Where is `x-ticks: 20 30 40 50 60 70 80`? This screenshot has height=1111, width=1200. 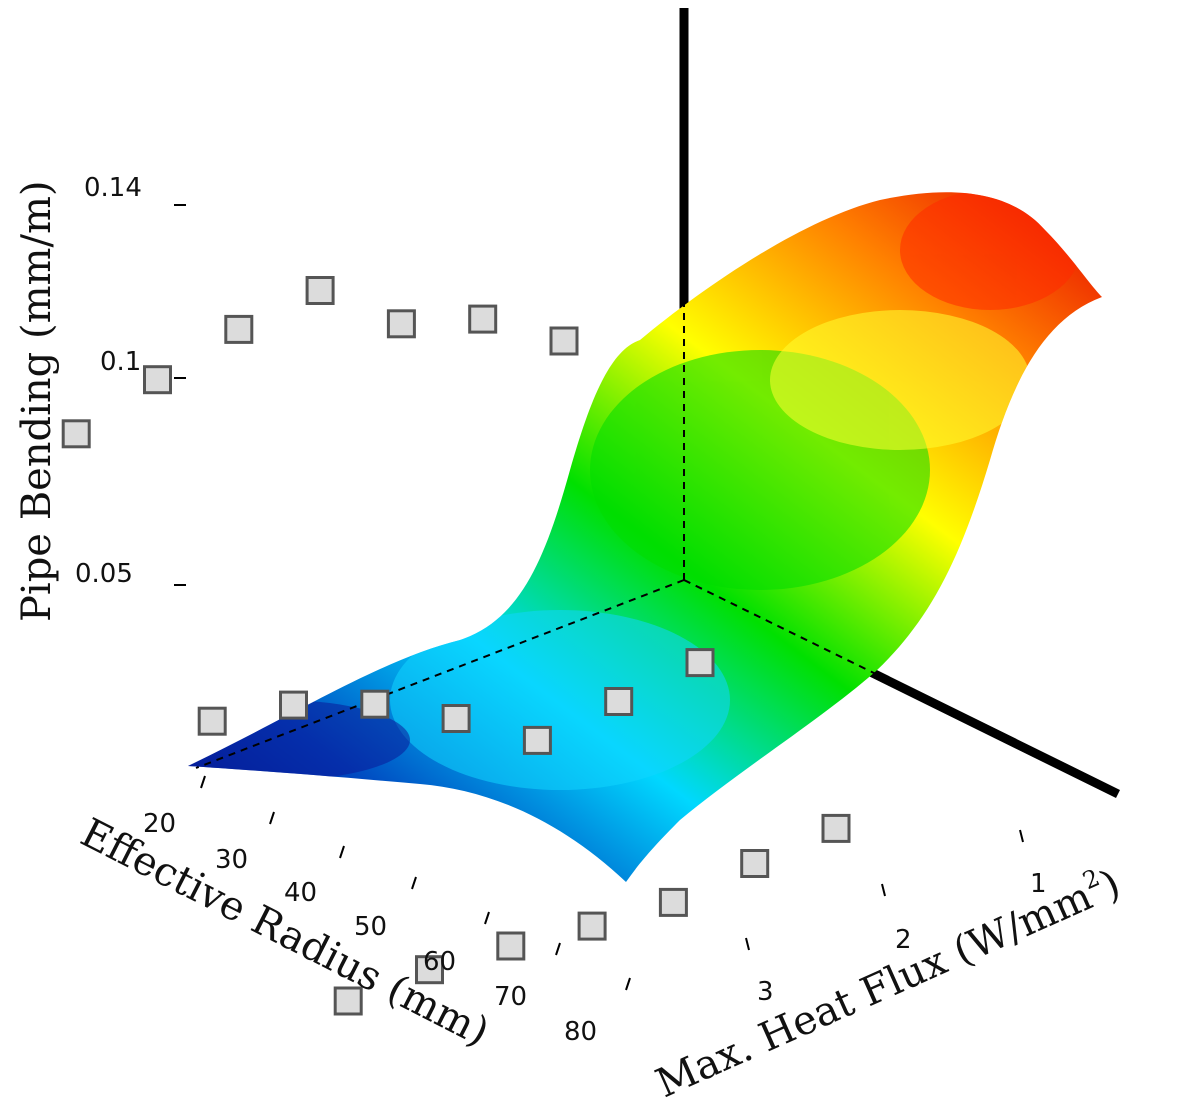 x-ticks: 20 30 40 50 60 70 80 is located at coordinates (387, 911).